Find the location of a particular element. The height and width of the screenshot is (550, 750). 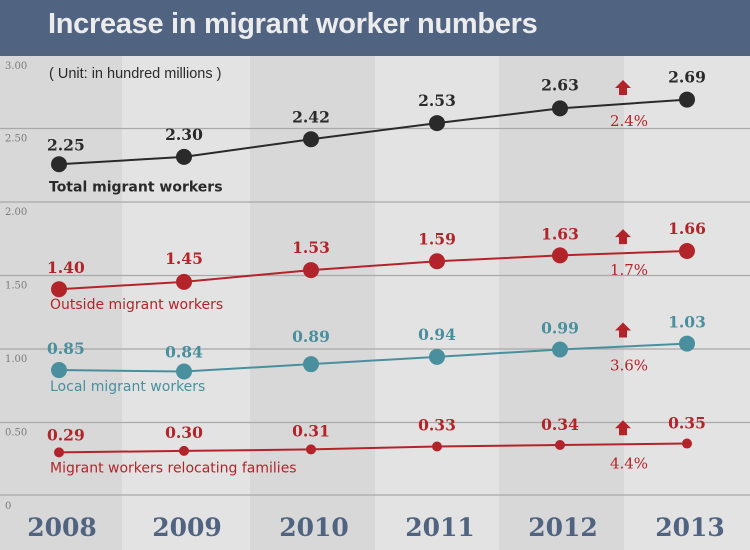

series-name-label: Total migrant workers is located at coordinates (136, 187).